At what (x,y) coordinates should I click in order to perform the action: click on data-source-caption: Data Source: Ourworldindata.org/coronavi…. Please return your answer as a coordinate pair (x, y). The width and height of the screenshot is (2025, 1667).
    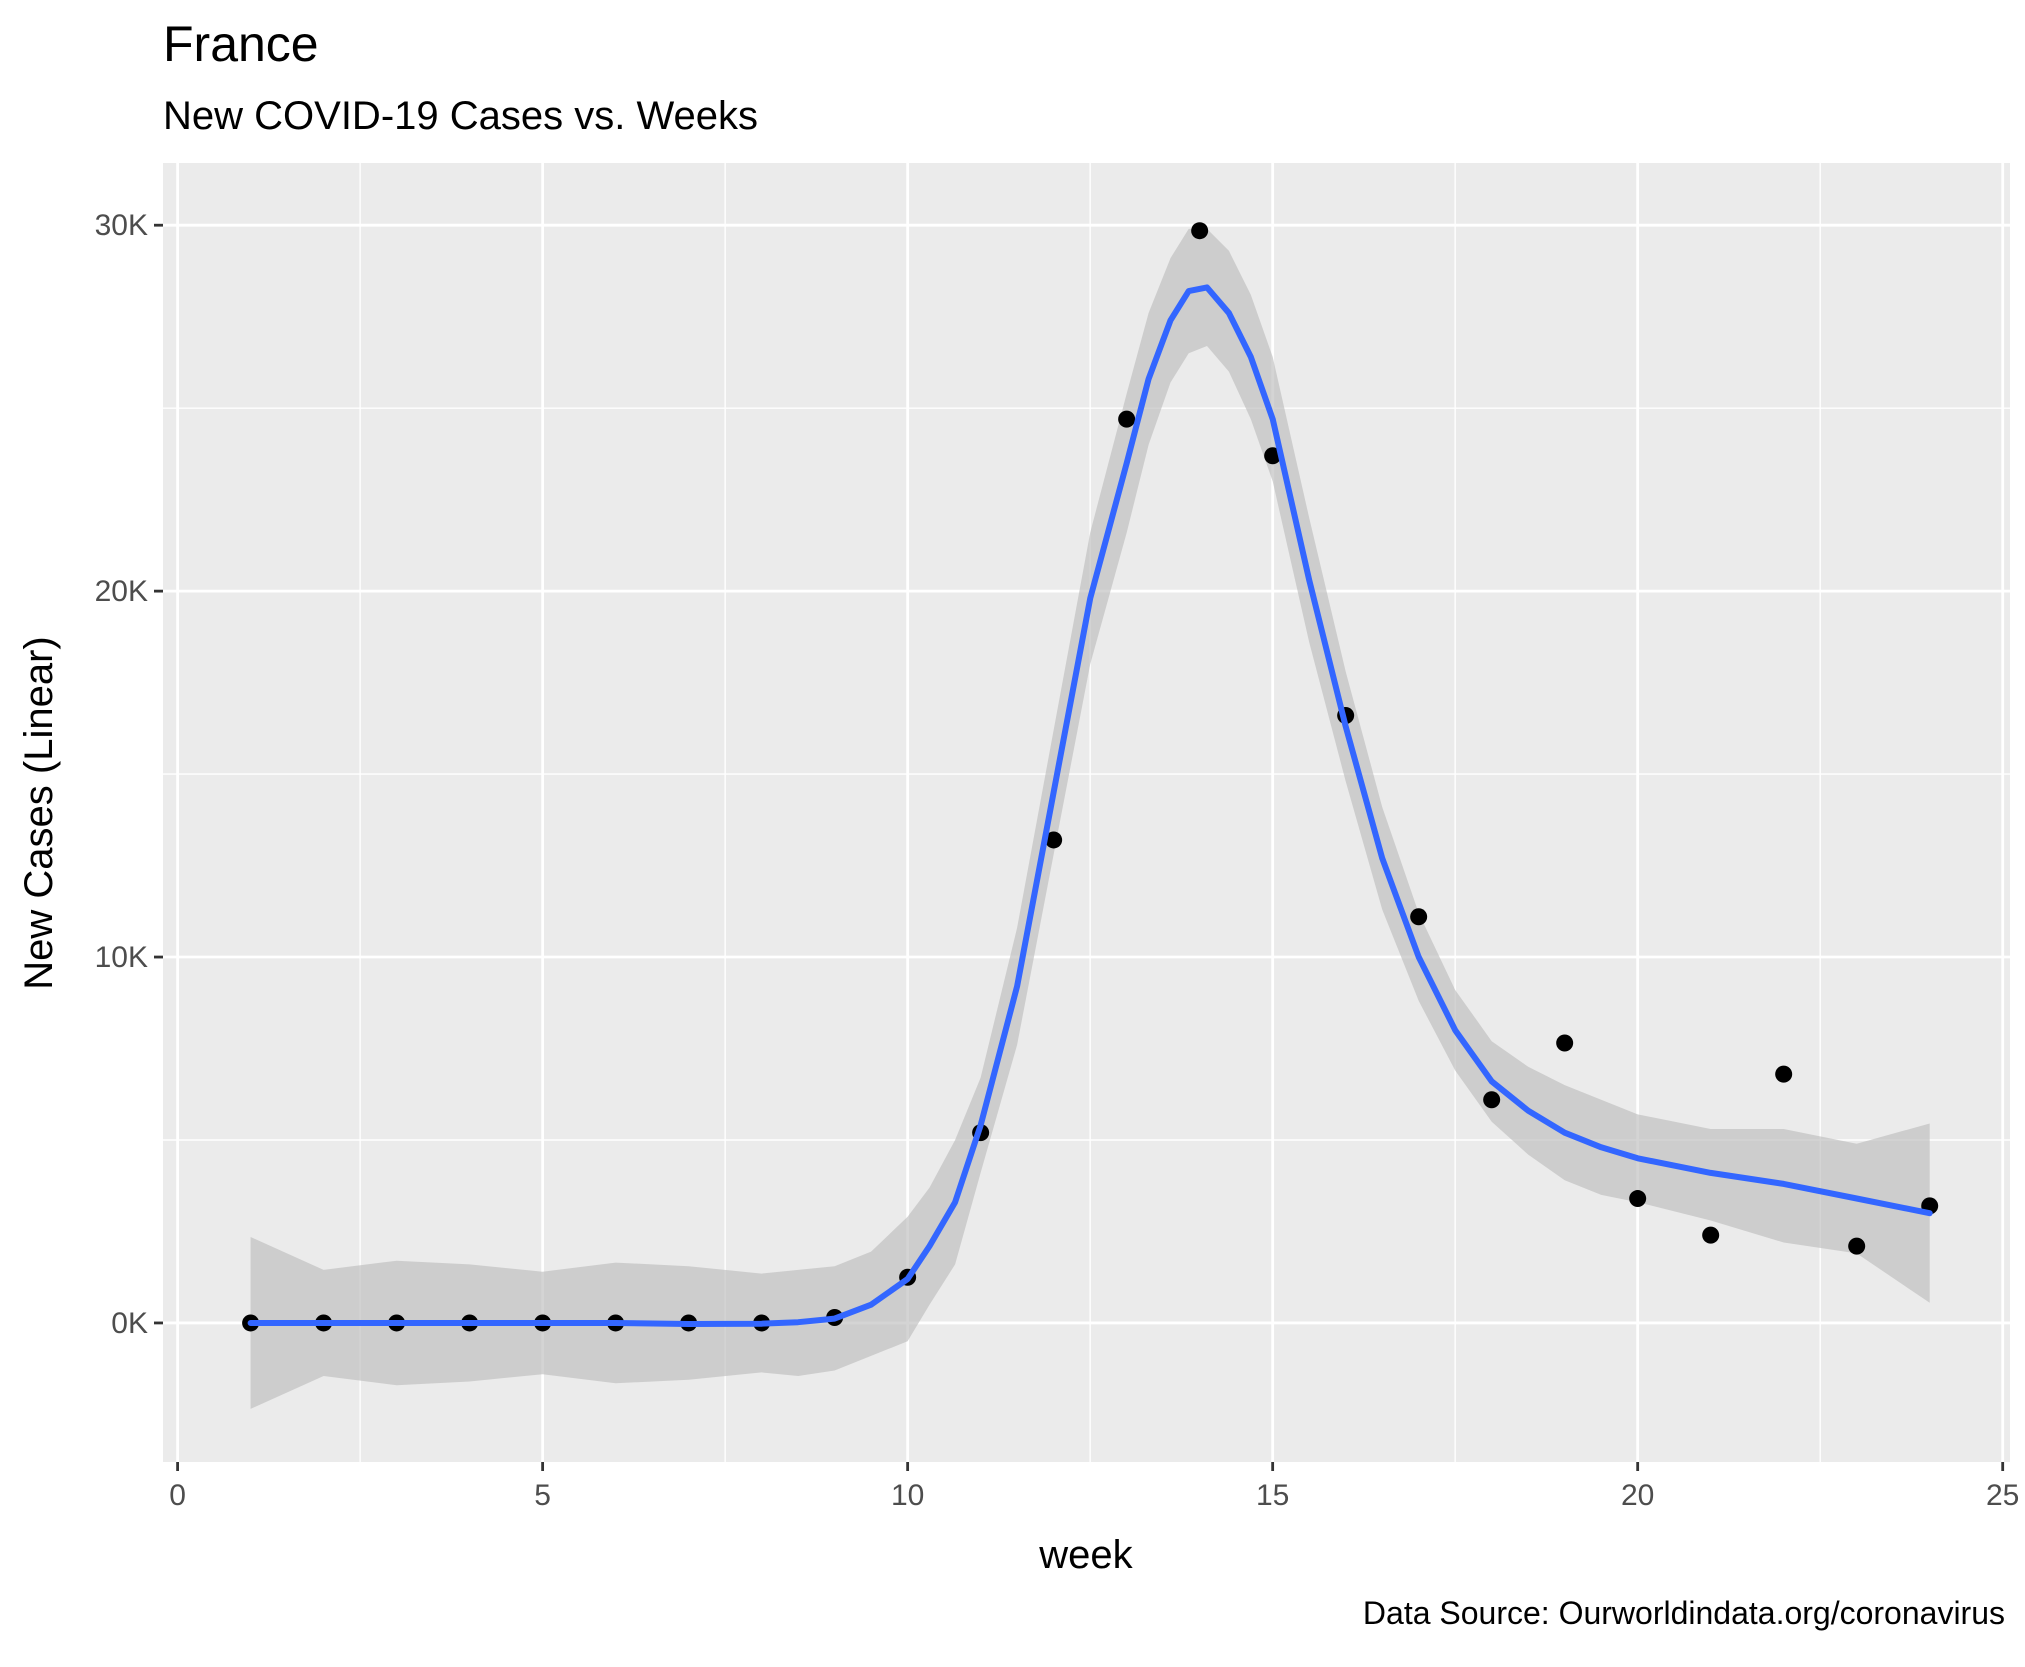
    Looking at the image, I should click on (1684, 1613).